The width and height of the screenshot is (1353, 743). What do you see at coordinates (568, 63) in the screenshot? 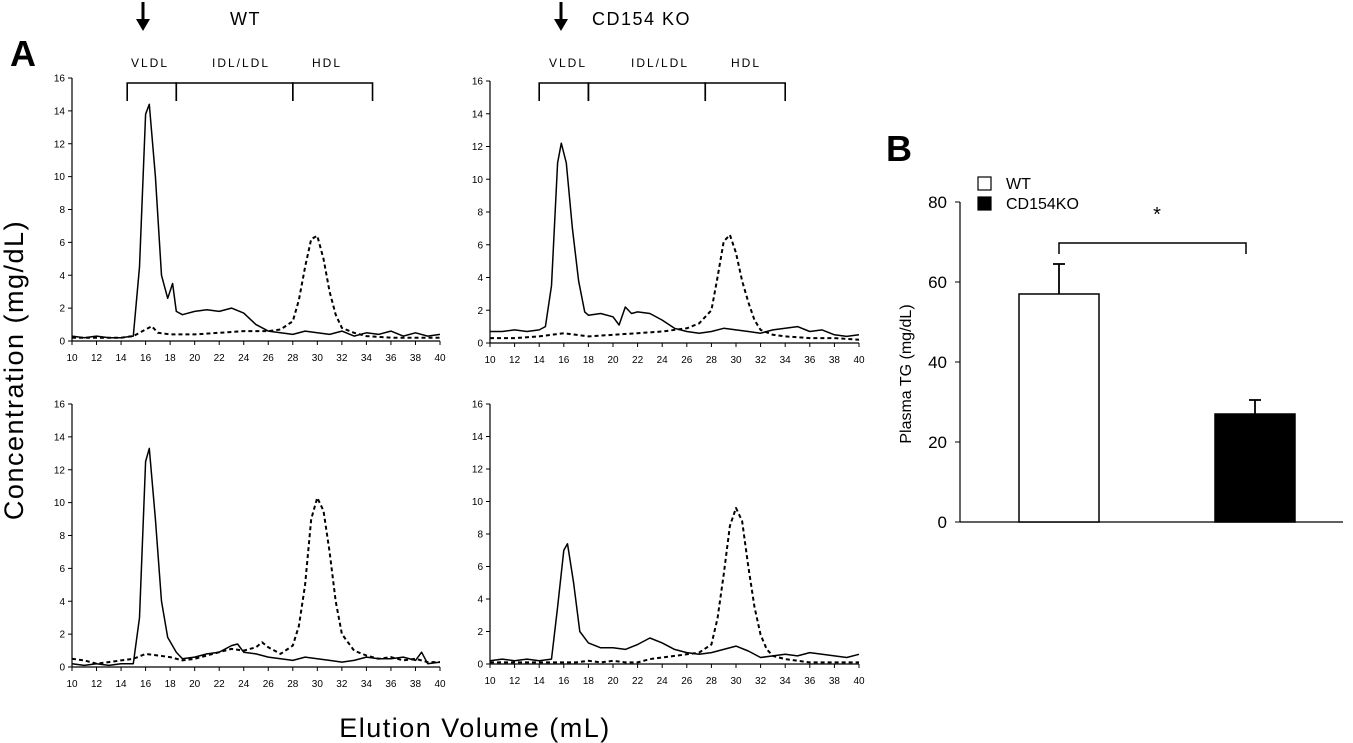
I see `ko-fraction-vldl: VLDL` at bounding box center [568, 63].